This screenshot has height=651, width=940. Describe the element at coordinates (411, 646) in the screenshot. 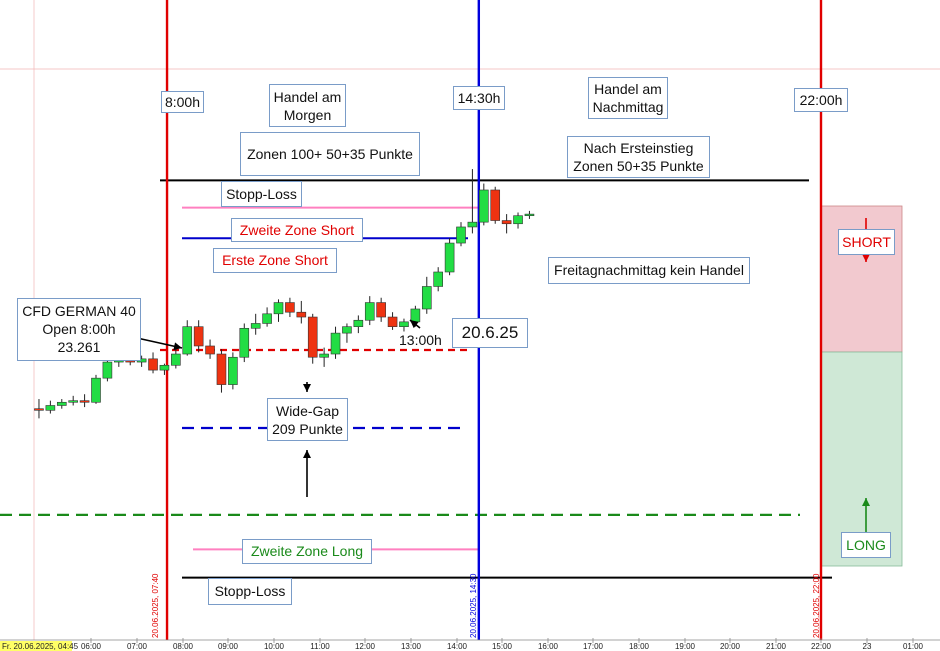

I see `axis-tick-label-7: 13:00` at that location.